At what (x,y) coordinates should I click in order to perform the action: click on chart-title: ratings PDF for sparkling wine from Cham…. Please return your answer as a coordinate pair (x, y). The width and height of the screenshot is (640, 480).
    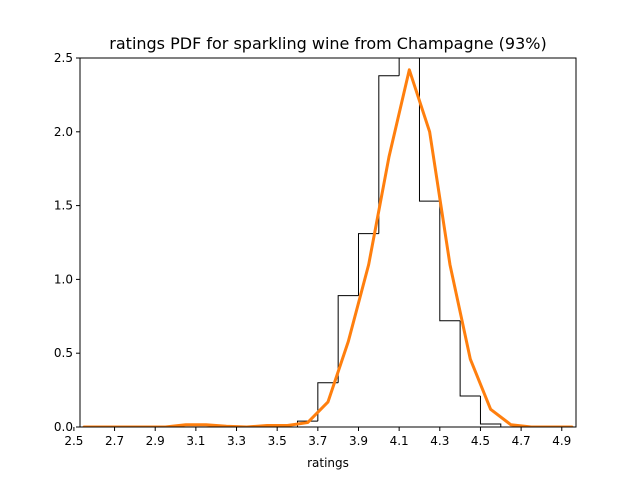
    Looking at the image, I should click on (327, 43).